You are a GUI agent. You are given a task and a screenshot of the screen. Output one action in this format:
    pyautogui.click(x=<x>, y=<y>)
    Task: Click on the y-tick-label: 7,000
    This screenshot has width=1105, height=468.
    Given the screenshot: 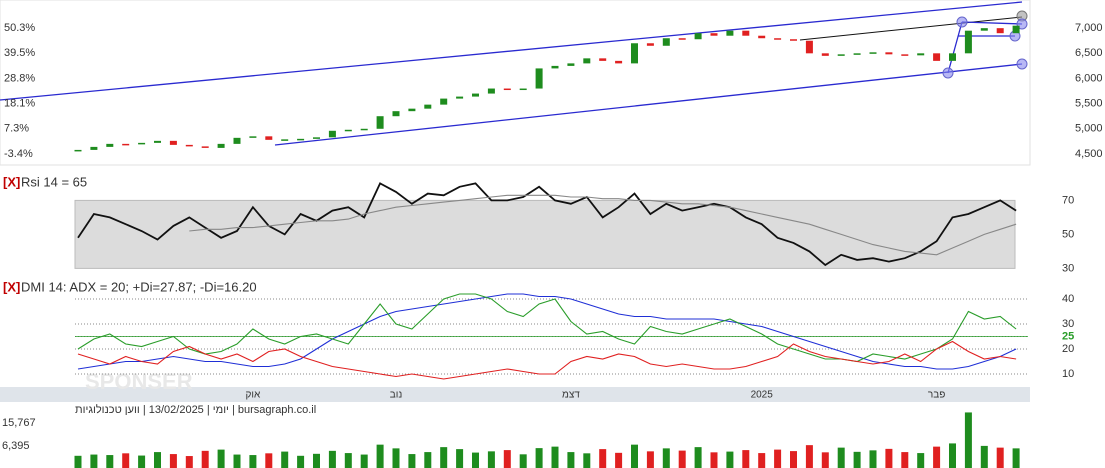 What is the action you would take?
    pyautogui.click(x=1089, y=28)
    